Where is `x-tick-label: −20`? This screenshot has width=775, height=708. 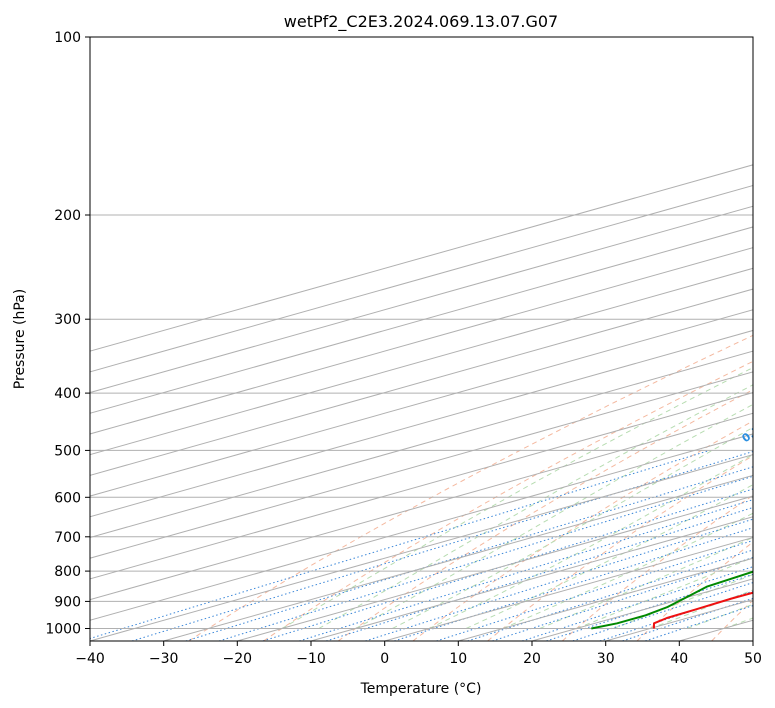 x-tick-label: −20 is located at coordinates (238, 659).